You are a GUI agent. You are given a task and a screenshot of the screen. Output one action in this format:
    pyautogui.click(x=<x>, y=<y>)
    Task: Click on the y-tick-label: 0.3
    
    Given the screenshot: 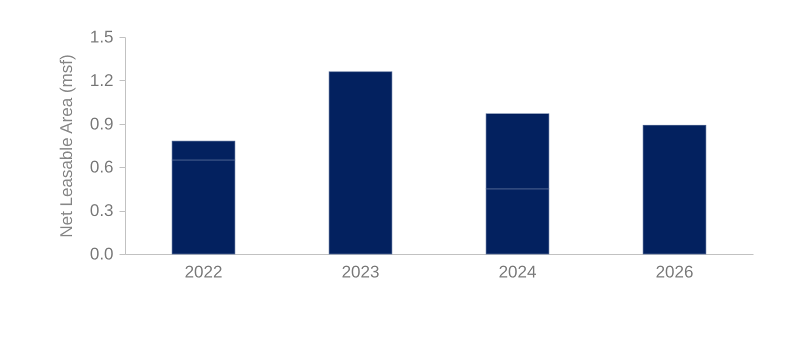 What is the action you would take?
    pyautogui.click(x=102, y=210)
    